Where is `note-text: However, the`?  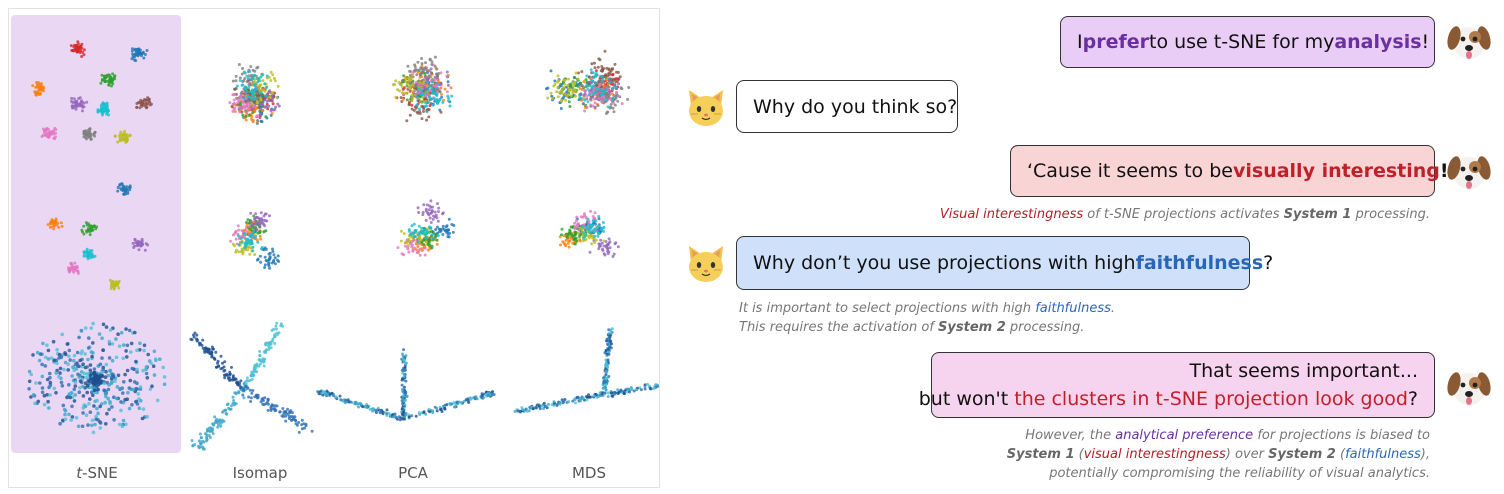
note-text: However, the is located at coordinates (1070, 435).